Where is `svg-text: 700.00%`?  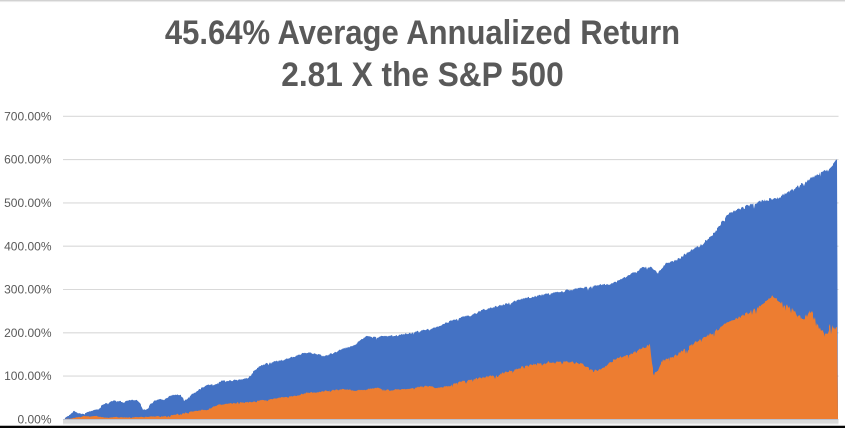
svg-text: 700.00% is located at coordinates (28, 116).